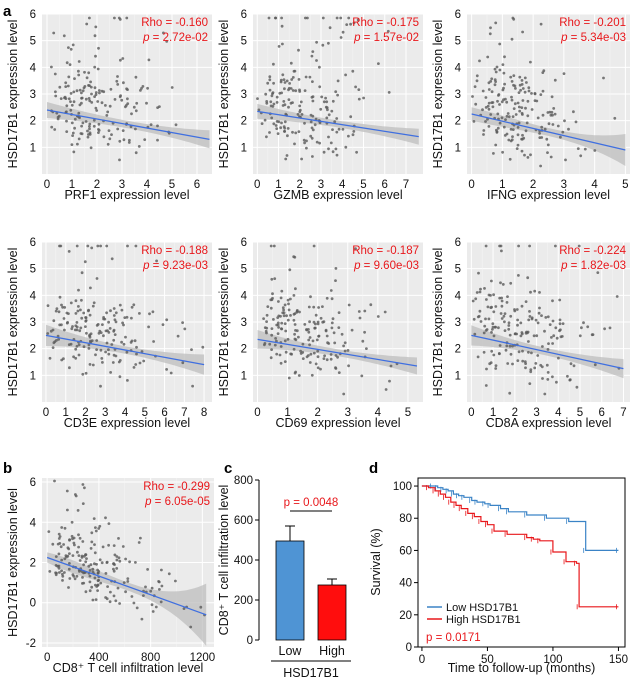 The height and width of the screenshot is (685, 636). Describe the element at coordinates (145, 413) in the screenshot. I see `x-tick-label: 5` at that location.